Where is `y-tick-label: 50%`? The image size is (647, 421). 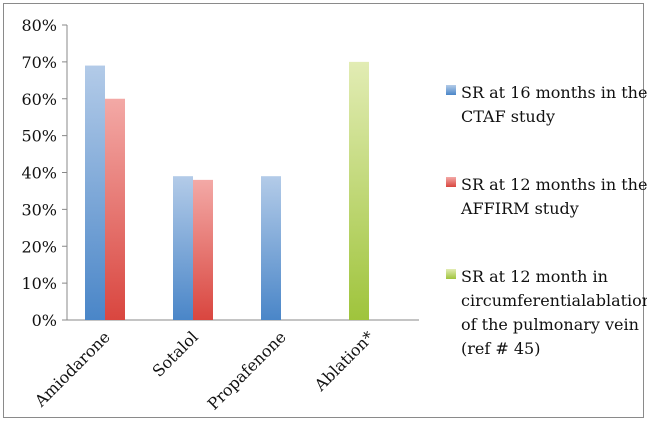 y-tick-label: 50% is located at coordinates (39, 136).